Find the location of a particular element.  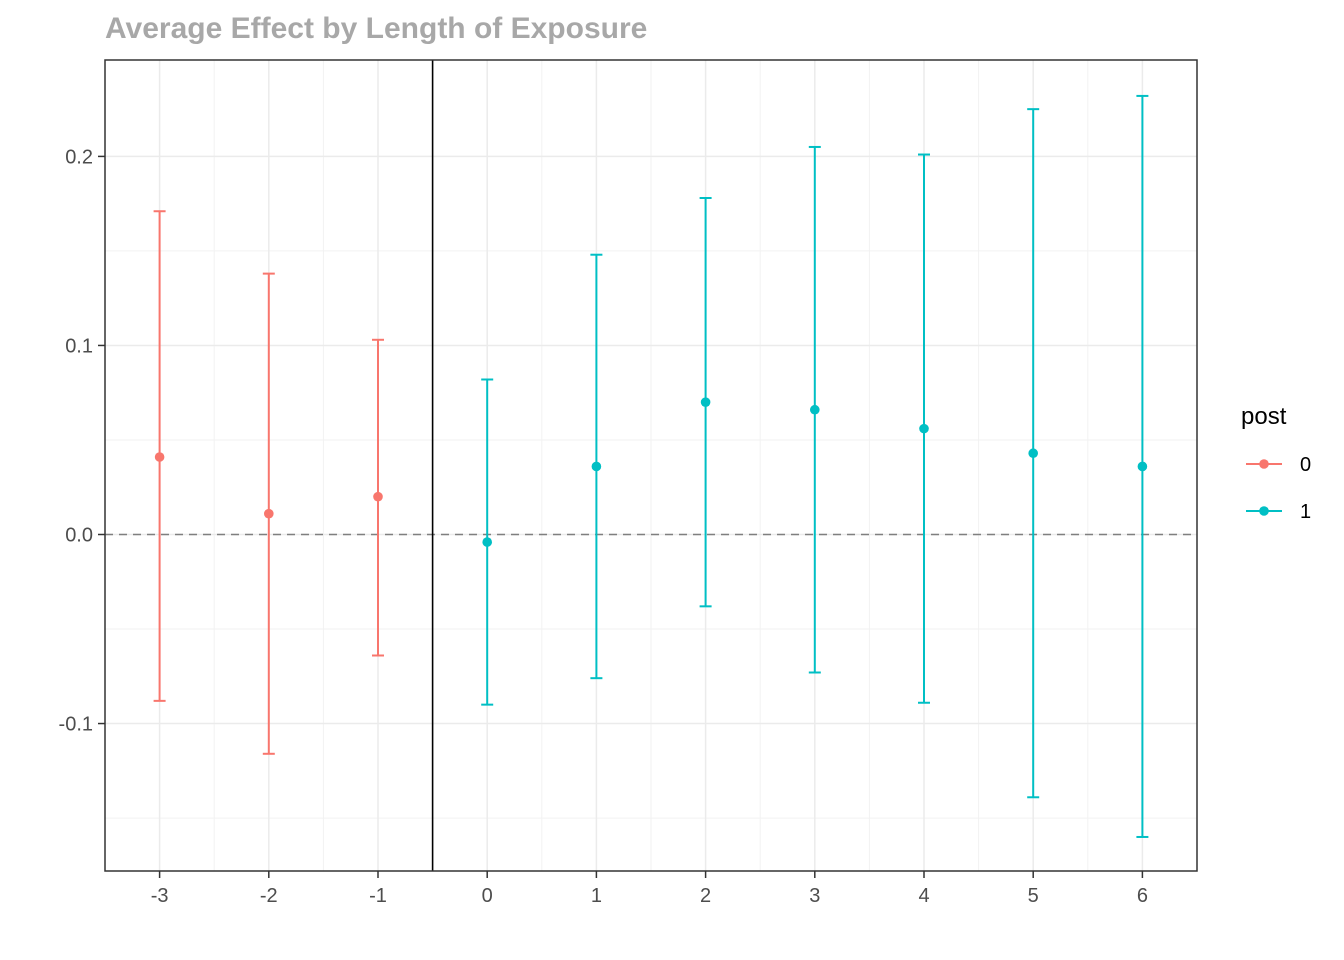

legend: post 0 1 is located at coordinates (1276, 463).